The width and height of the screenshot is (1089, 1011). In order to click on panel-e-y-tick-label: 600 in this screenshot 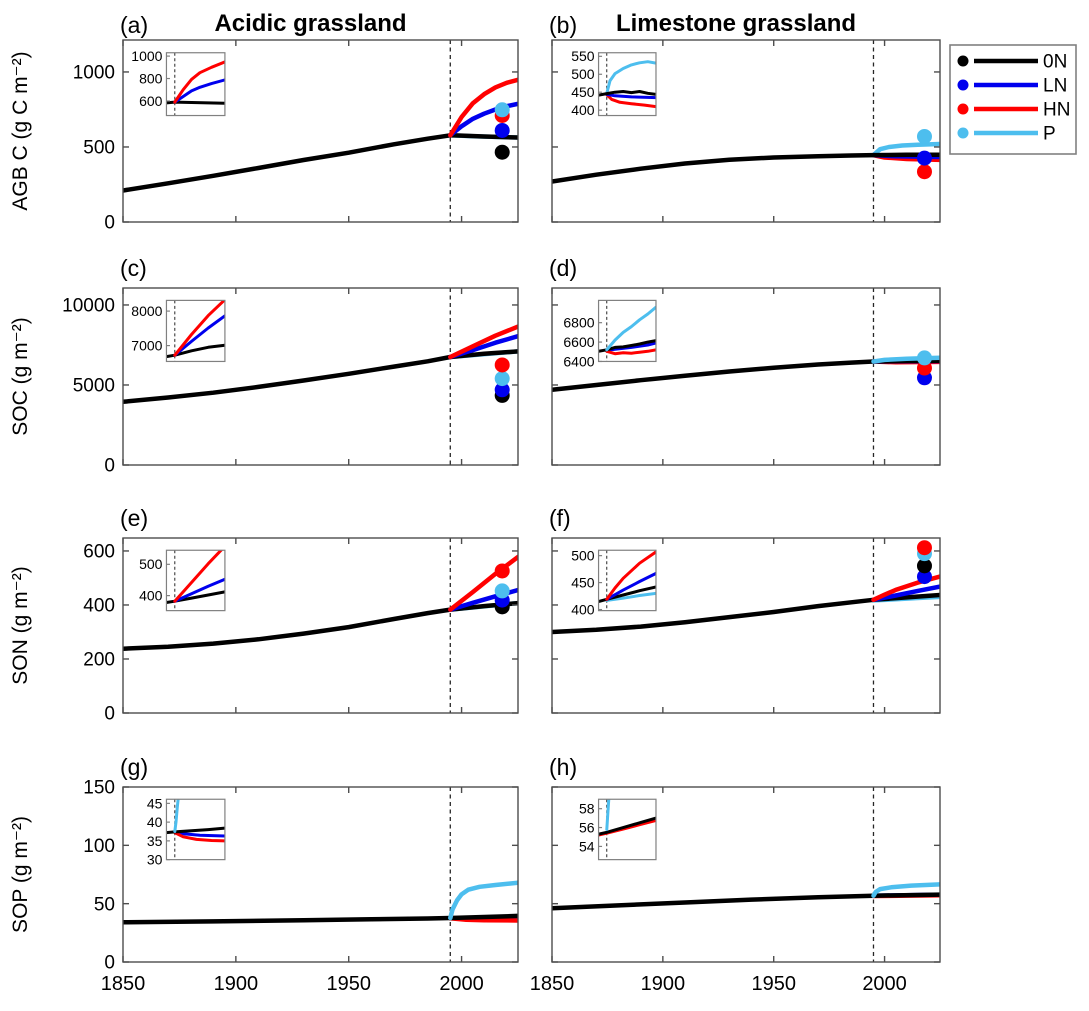, I will do `click(99, 552)`.